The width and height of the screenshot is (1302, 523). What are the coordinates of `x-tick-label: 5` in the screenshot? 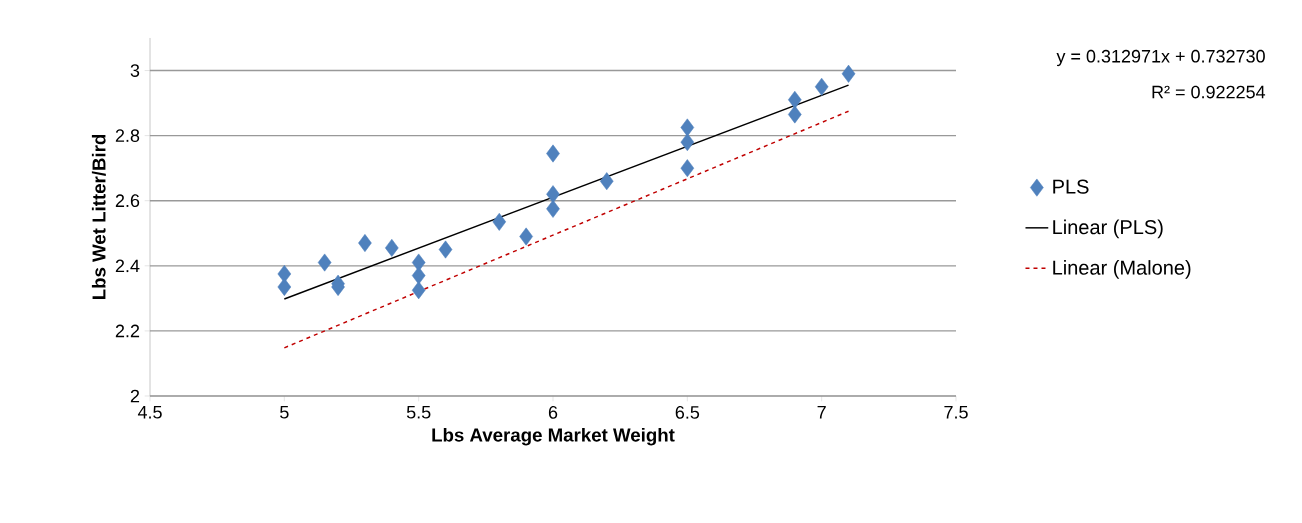 It's located at (284, 412).